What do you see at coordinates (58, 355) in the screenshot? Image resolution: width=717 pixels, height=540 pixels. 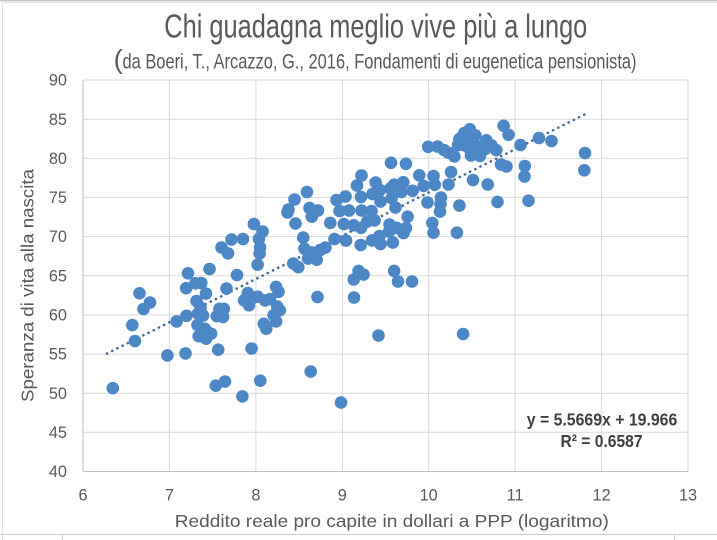 I see `svg-text: 55` at bounding box center [58, 355].